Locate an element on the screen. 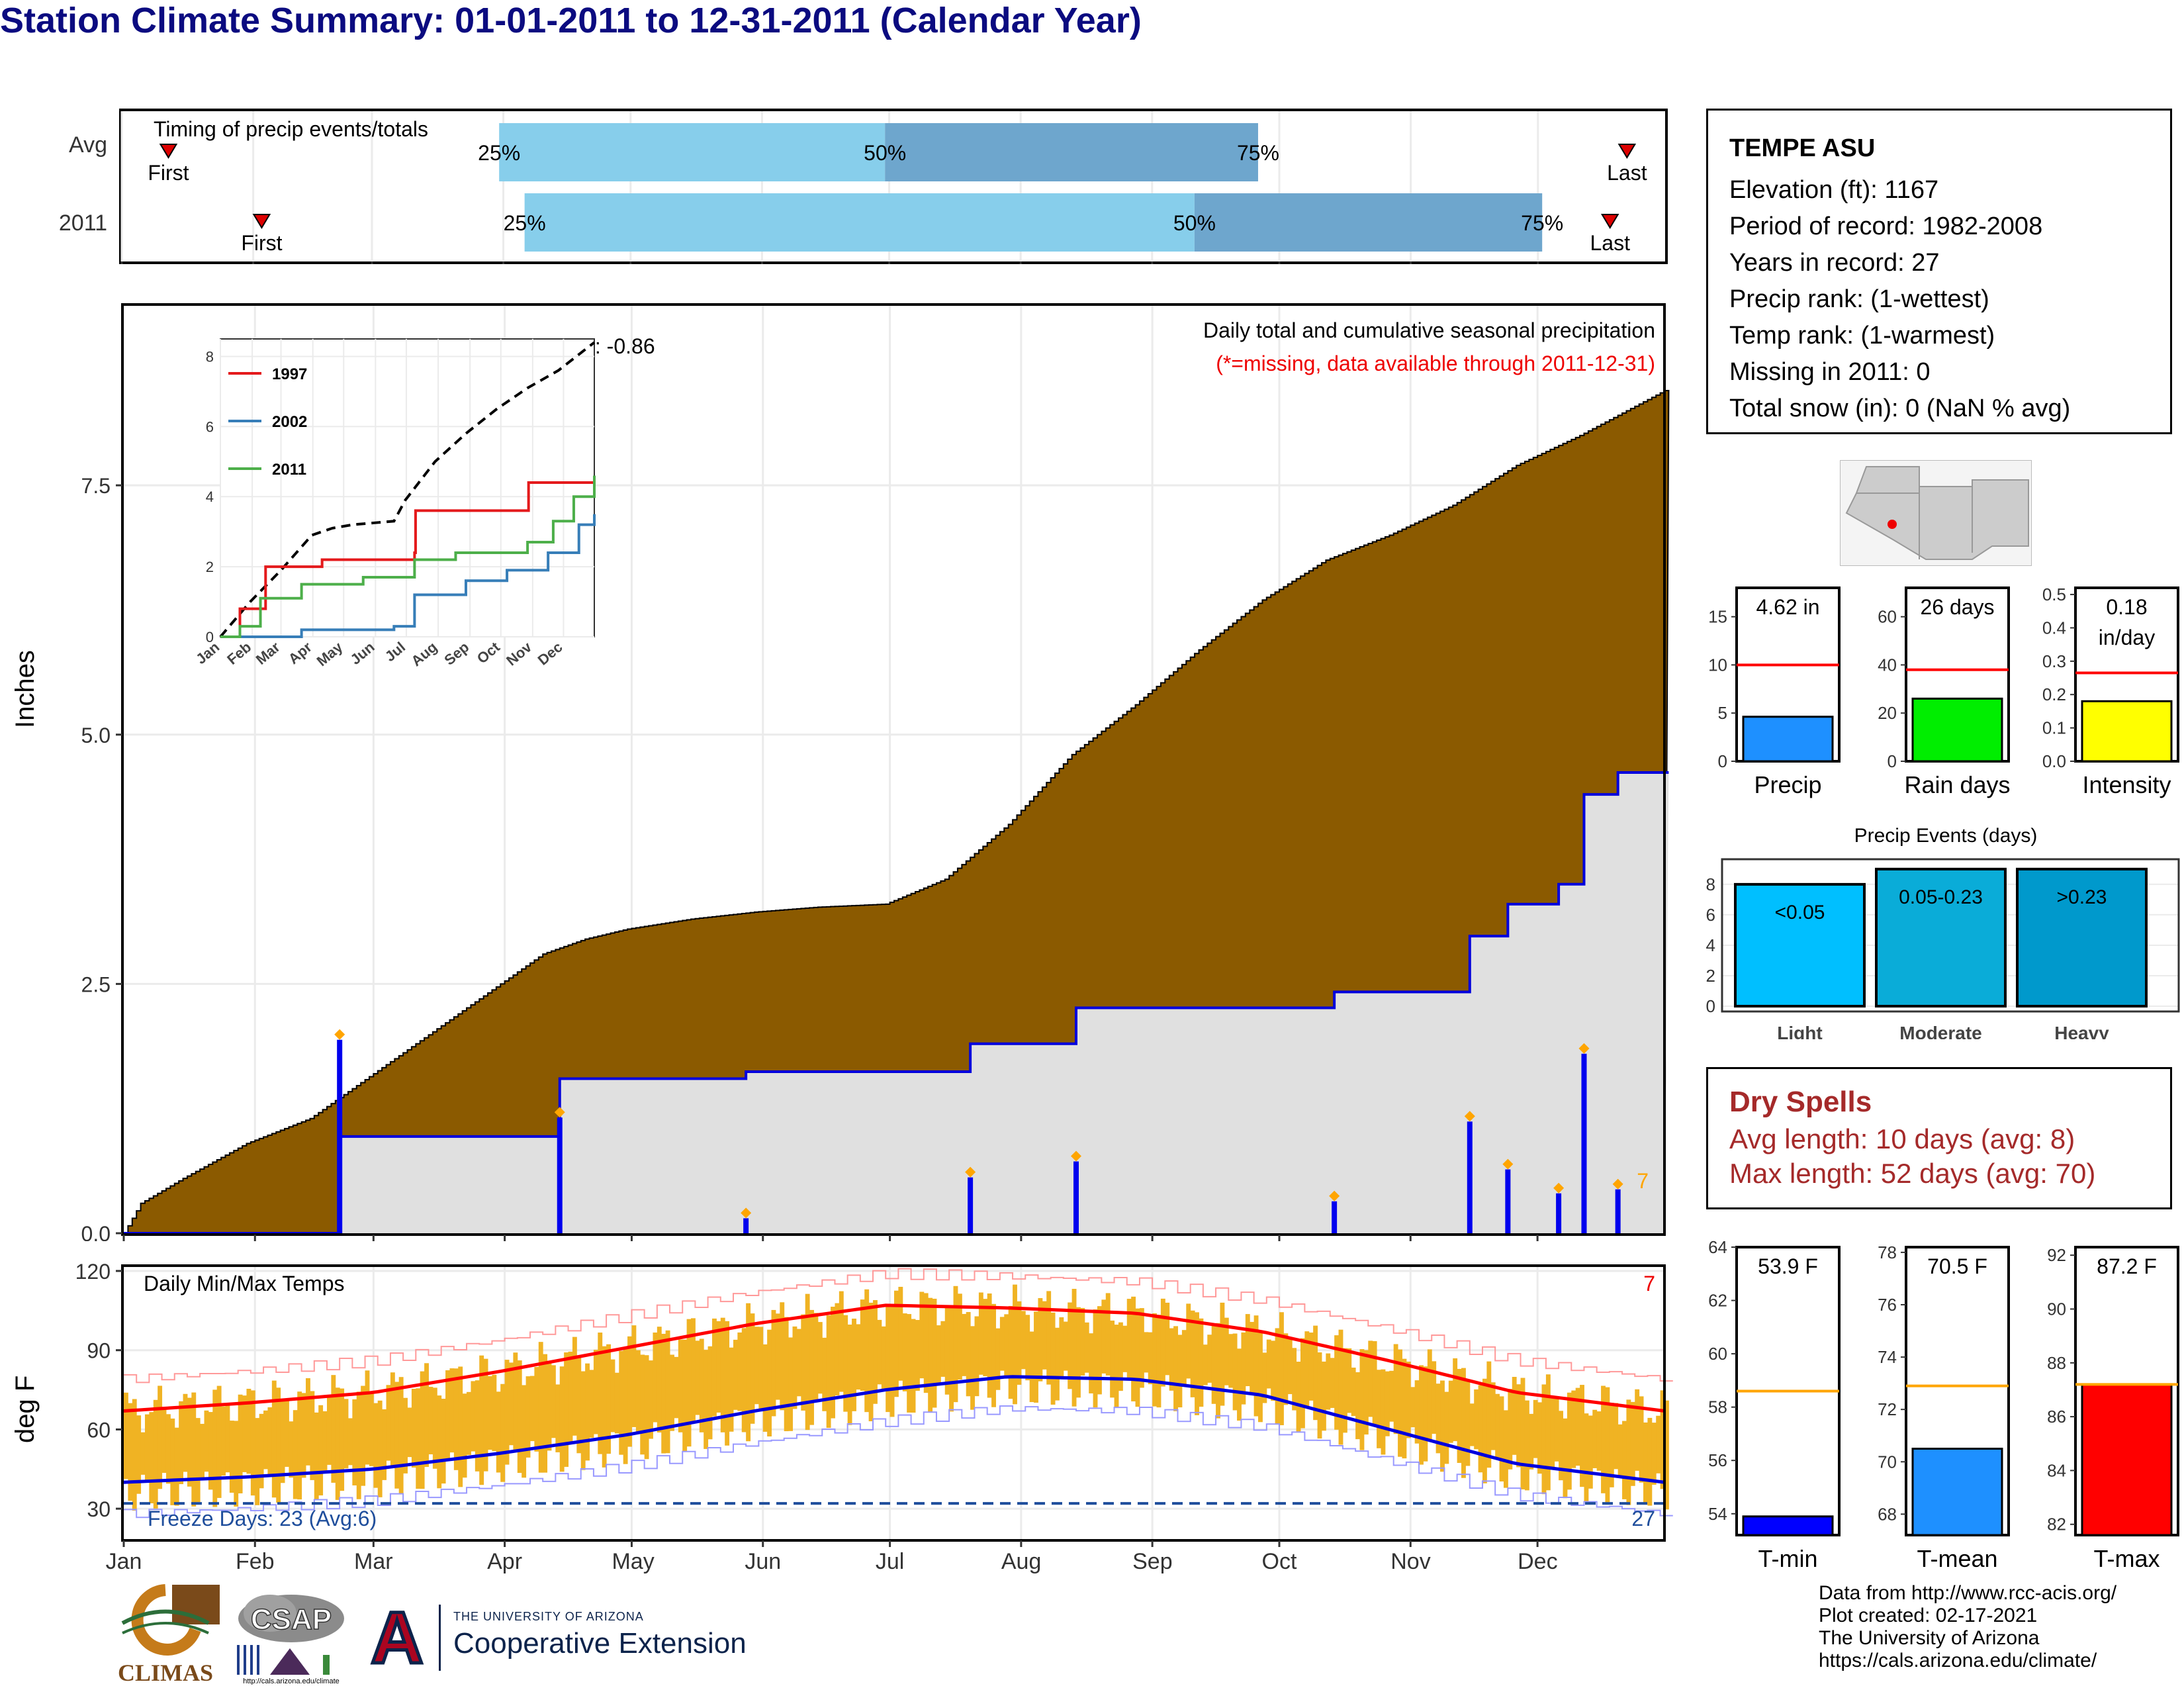  station-elevation: Elevation (ft): 1167 is located at coordinates (1834, 190).